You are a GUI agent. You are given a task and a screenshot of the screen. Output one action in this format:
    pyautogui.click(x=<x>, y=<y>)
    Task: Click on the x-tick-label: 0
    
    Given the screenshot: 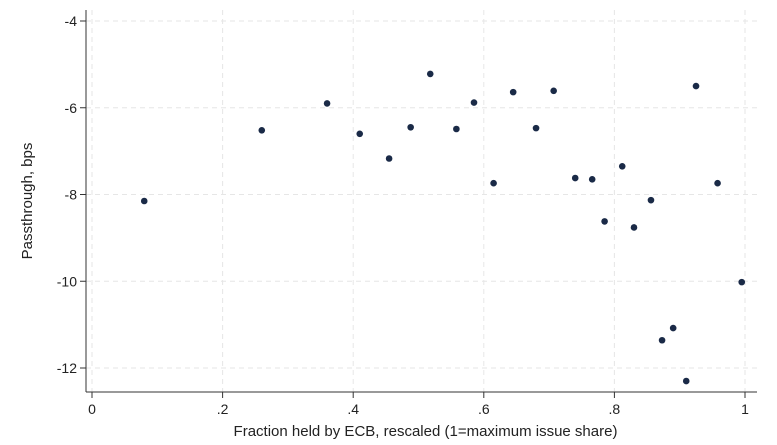 What is the action you would take?
    pyautogui.click(x=92, y=409)
    